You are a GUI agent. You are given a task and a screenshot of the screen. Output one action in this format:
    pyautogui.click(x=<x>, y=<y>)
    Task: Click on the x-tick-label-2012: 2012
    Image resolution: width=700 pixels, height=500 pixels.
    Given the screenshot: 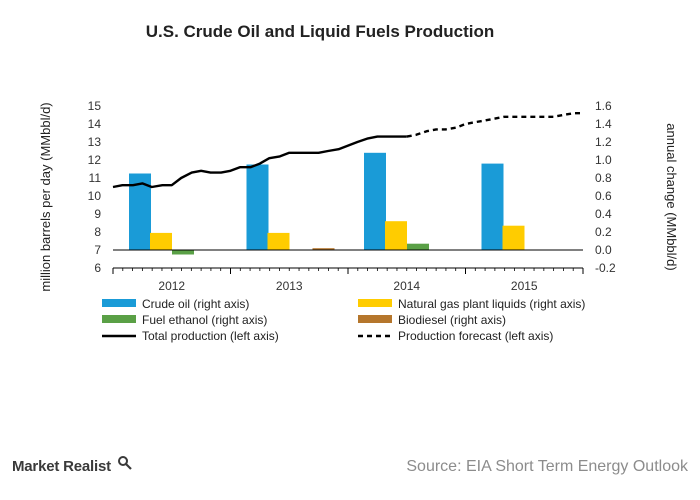 What is the action you would take?
    pyautogui.click(x=171, y=286)
    